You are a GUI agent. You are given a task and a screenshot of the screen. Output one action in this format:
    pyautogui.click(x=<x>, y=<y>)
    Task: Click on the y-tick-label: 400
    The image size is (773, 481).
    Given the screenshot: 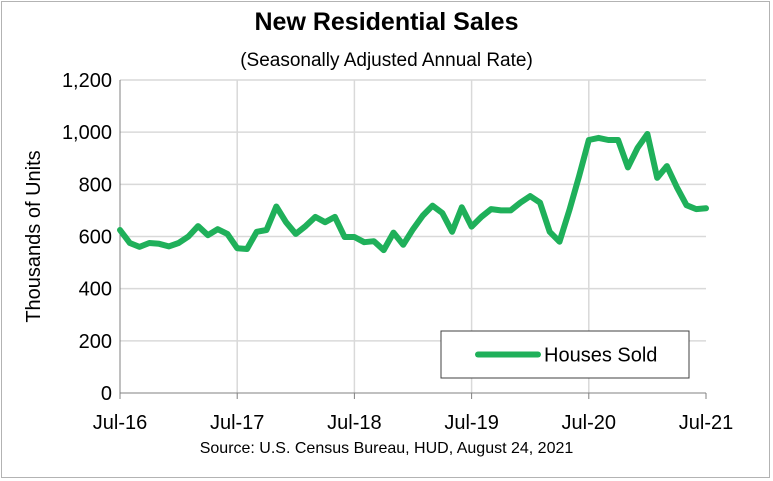 What is the action you would take?
    pyautogui.click(x=95, y=290)
    